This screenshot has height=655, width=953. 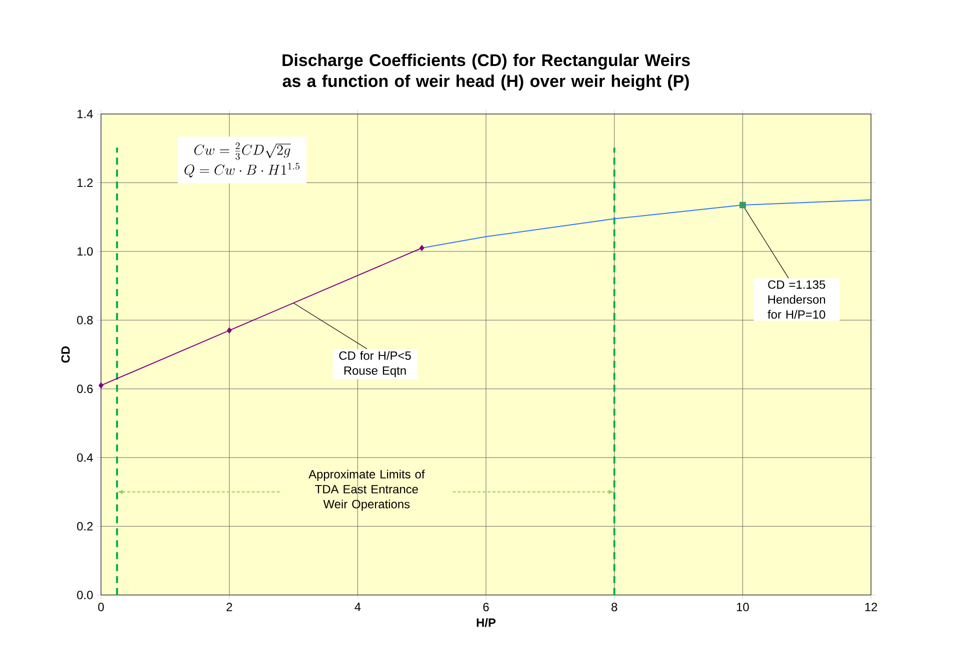 I want to click on annotation: Approximate Limits of TDA East Entrance Weir Operations, so click(x=366, y=490).